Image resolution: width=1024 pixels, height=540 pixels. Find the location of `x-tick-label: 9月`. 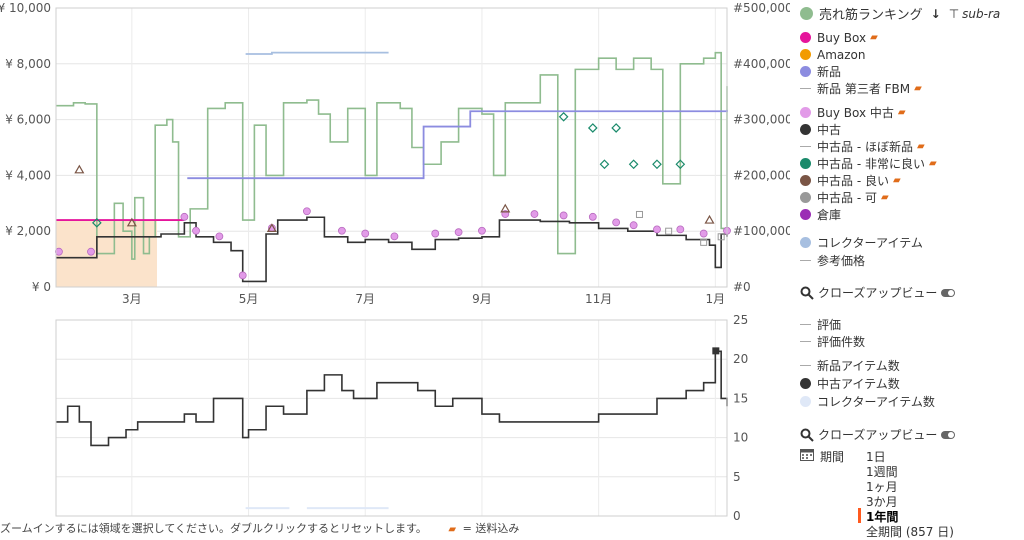

x-tick-label: 9月 is located at coordinates (482, 299).